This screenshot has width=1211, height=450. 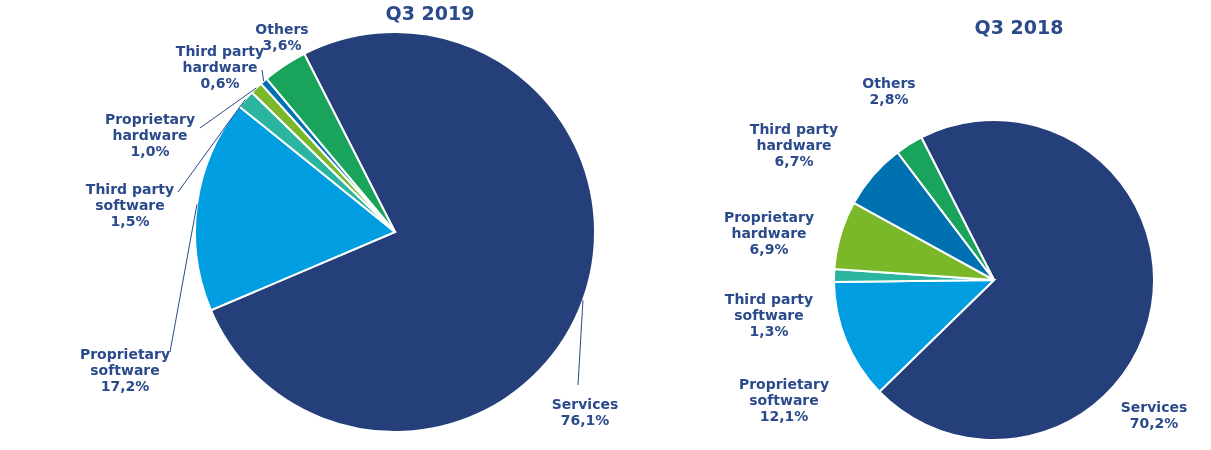 I want to click on data-label: 6,9%, so click(x=769, y=249).